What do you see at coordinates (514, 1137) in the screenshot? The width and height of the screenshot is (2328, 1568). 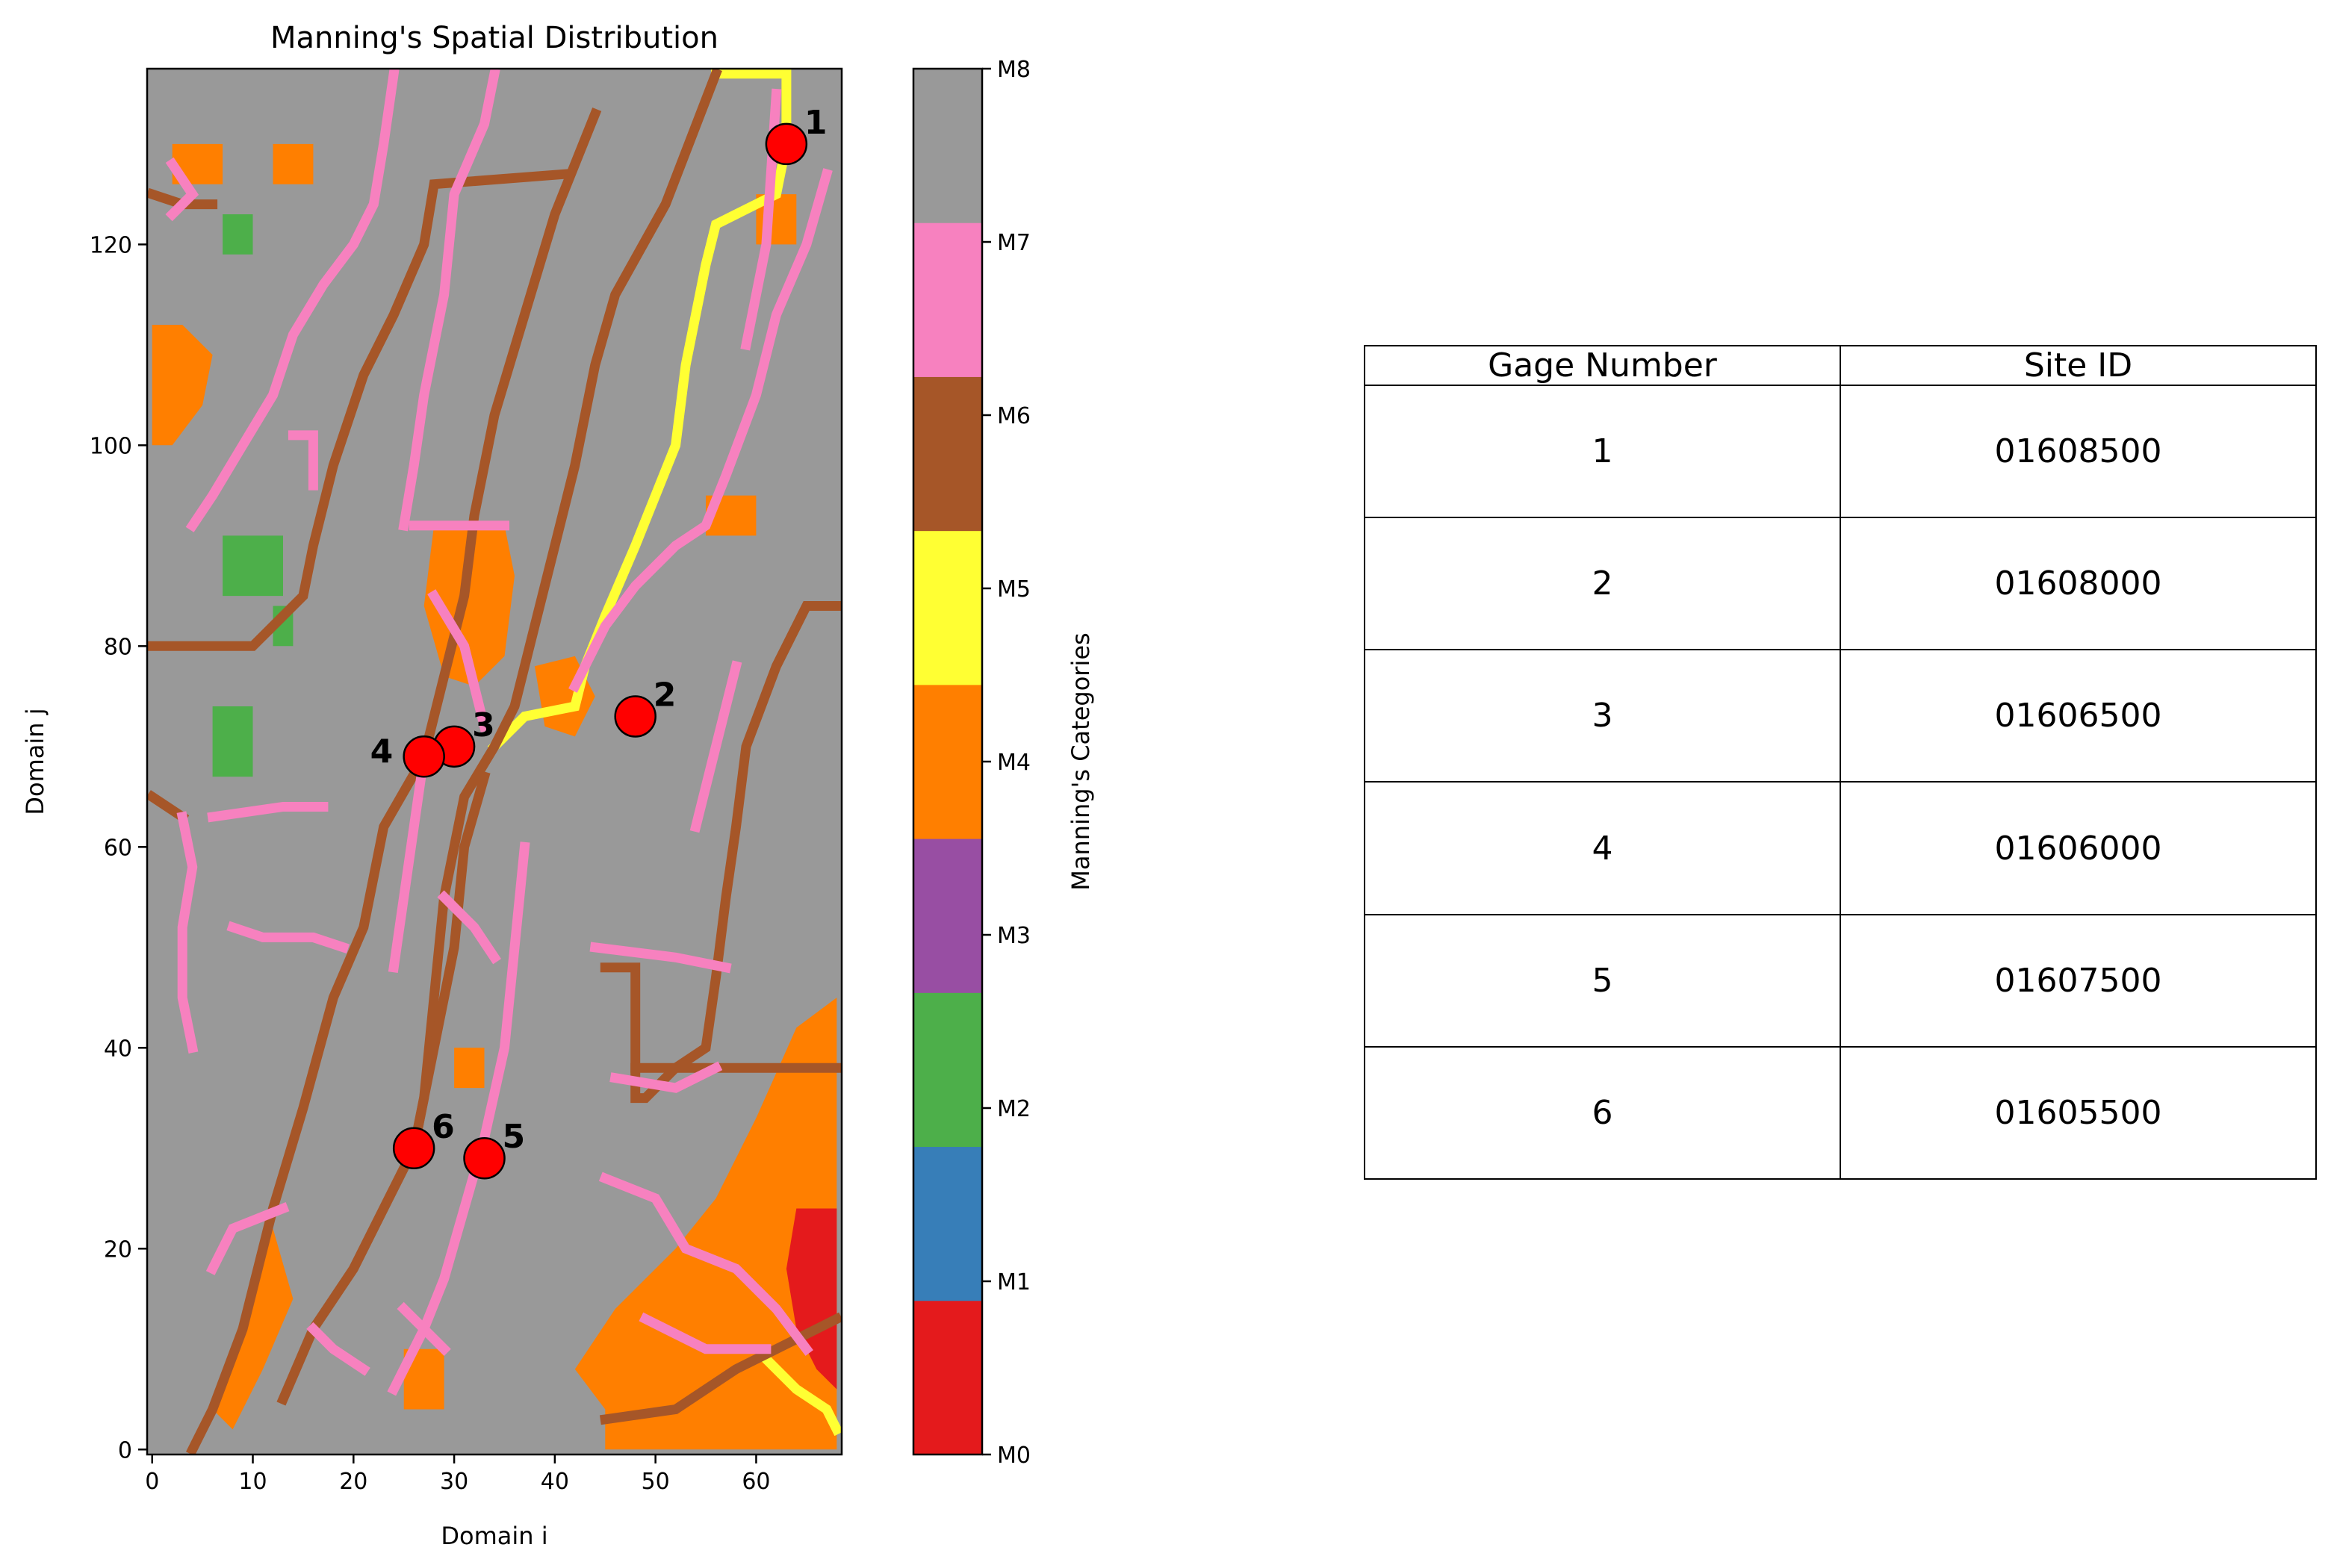 I see `gage-label: 5` at bounding box center [514, 1137].